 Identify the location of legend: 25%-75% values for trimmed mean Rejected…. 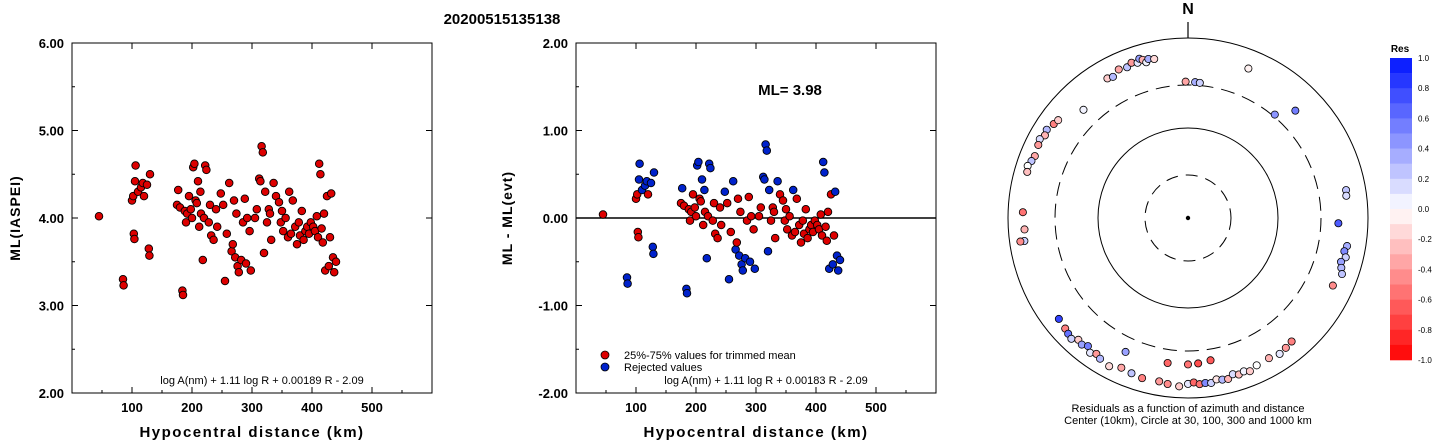
(698, 362).